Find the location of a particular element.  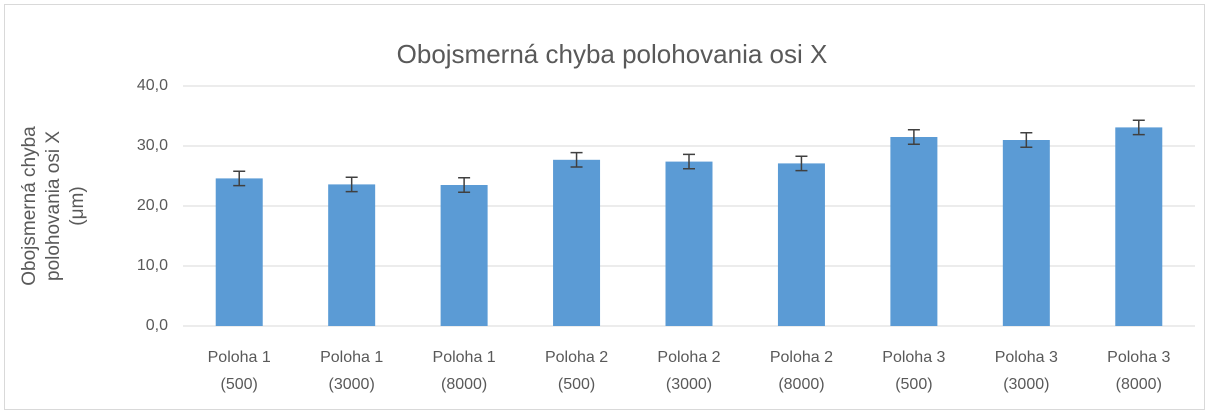

y-axis-label: Obojsmerná chyba polohovania osi X (μm) is located at coordinates (53, 206).